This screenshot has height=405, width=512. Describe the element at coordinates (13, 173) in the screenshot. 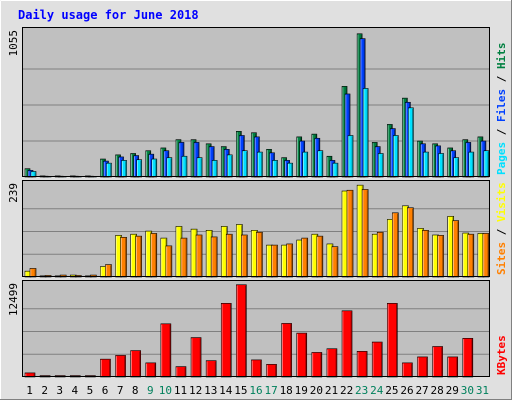

I see `y-axis-labels: 1055 239 12499` at that location.